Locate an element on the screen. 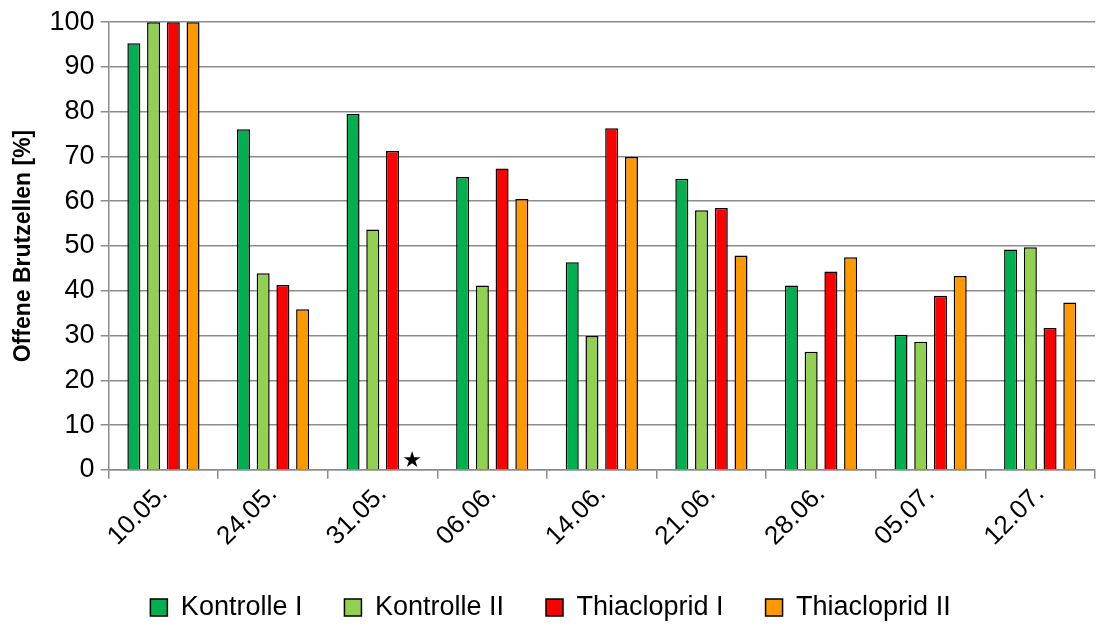 The width and height of the screenshot is (1099, 633). y-tick-label: 30 is located at coordinates (79, 333).